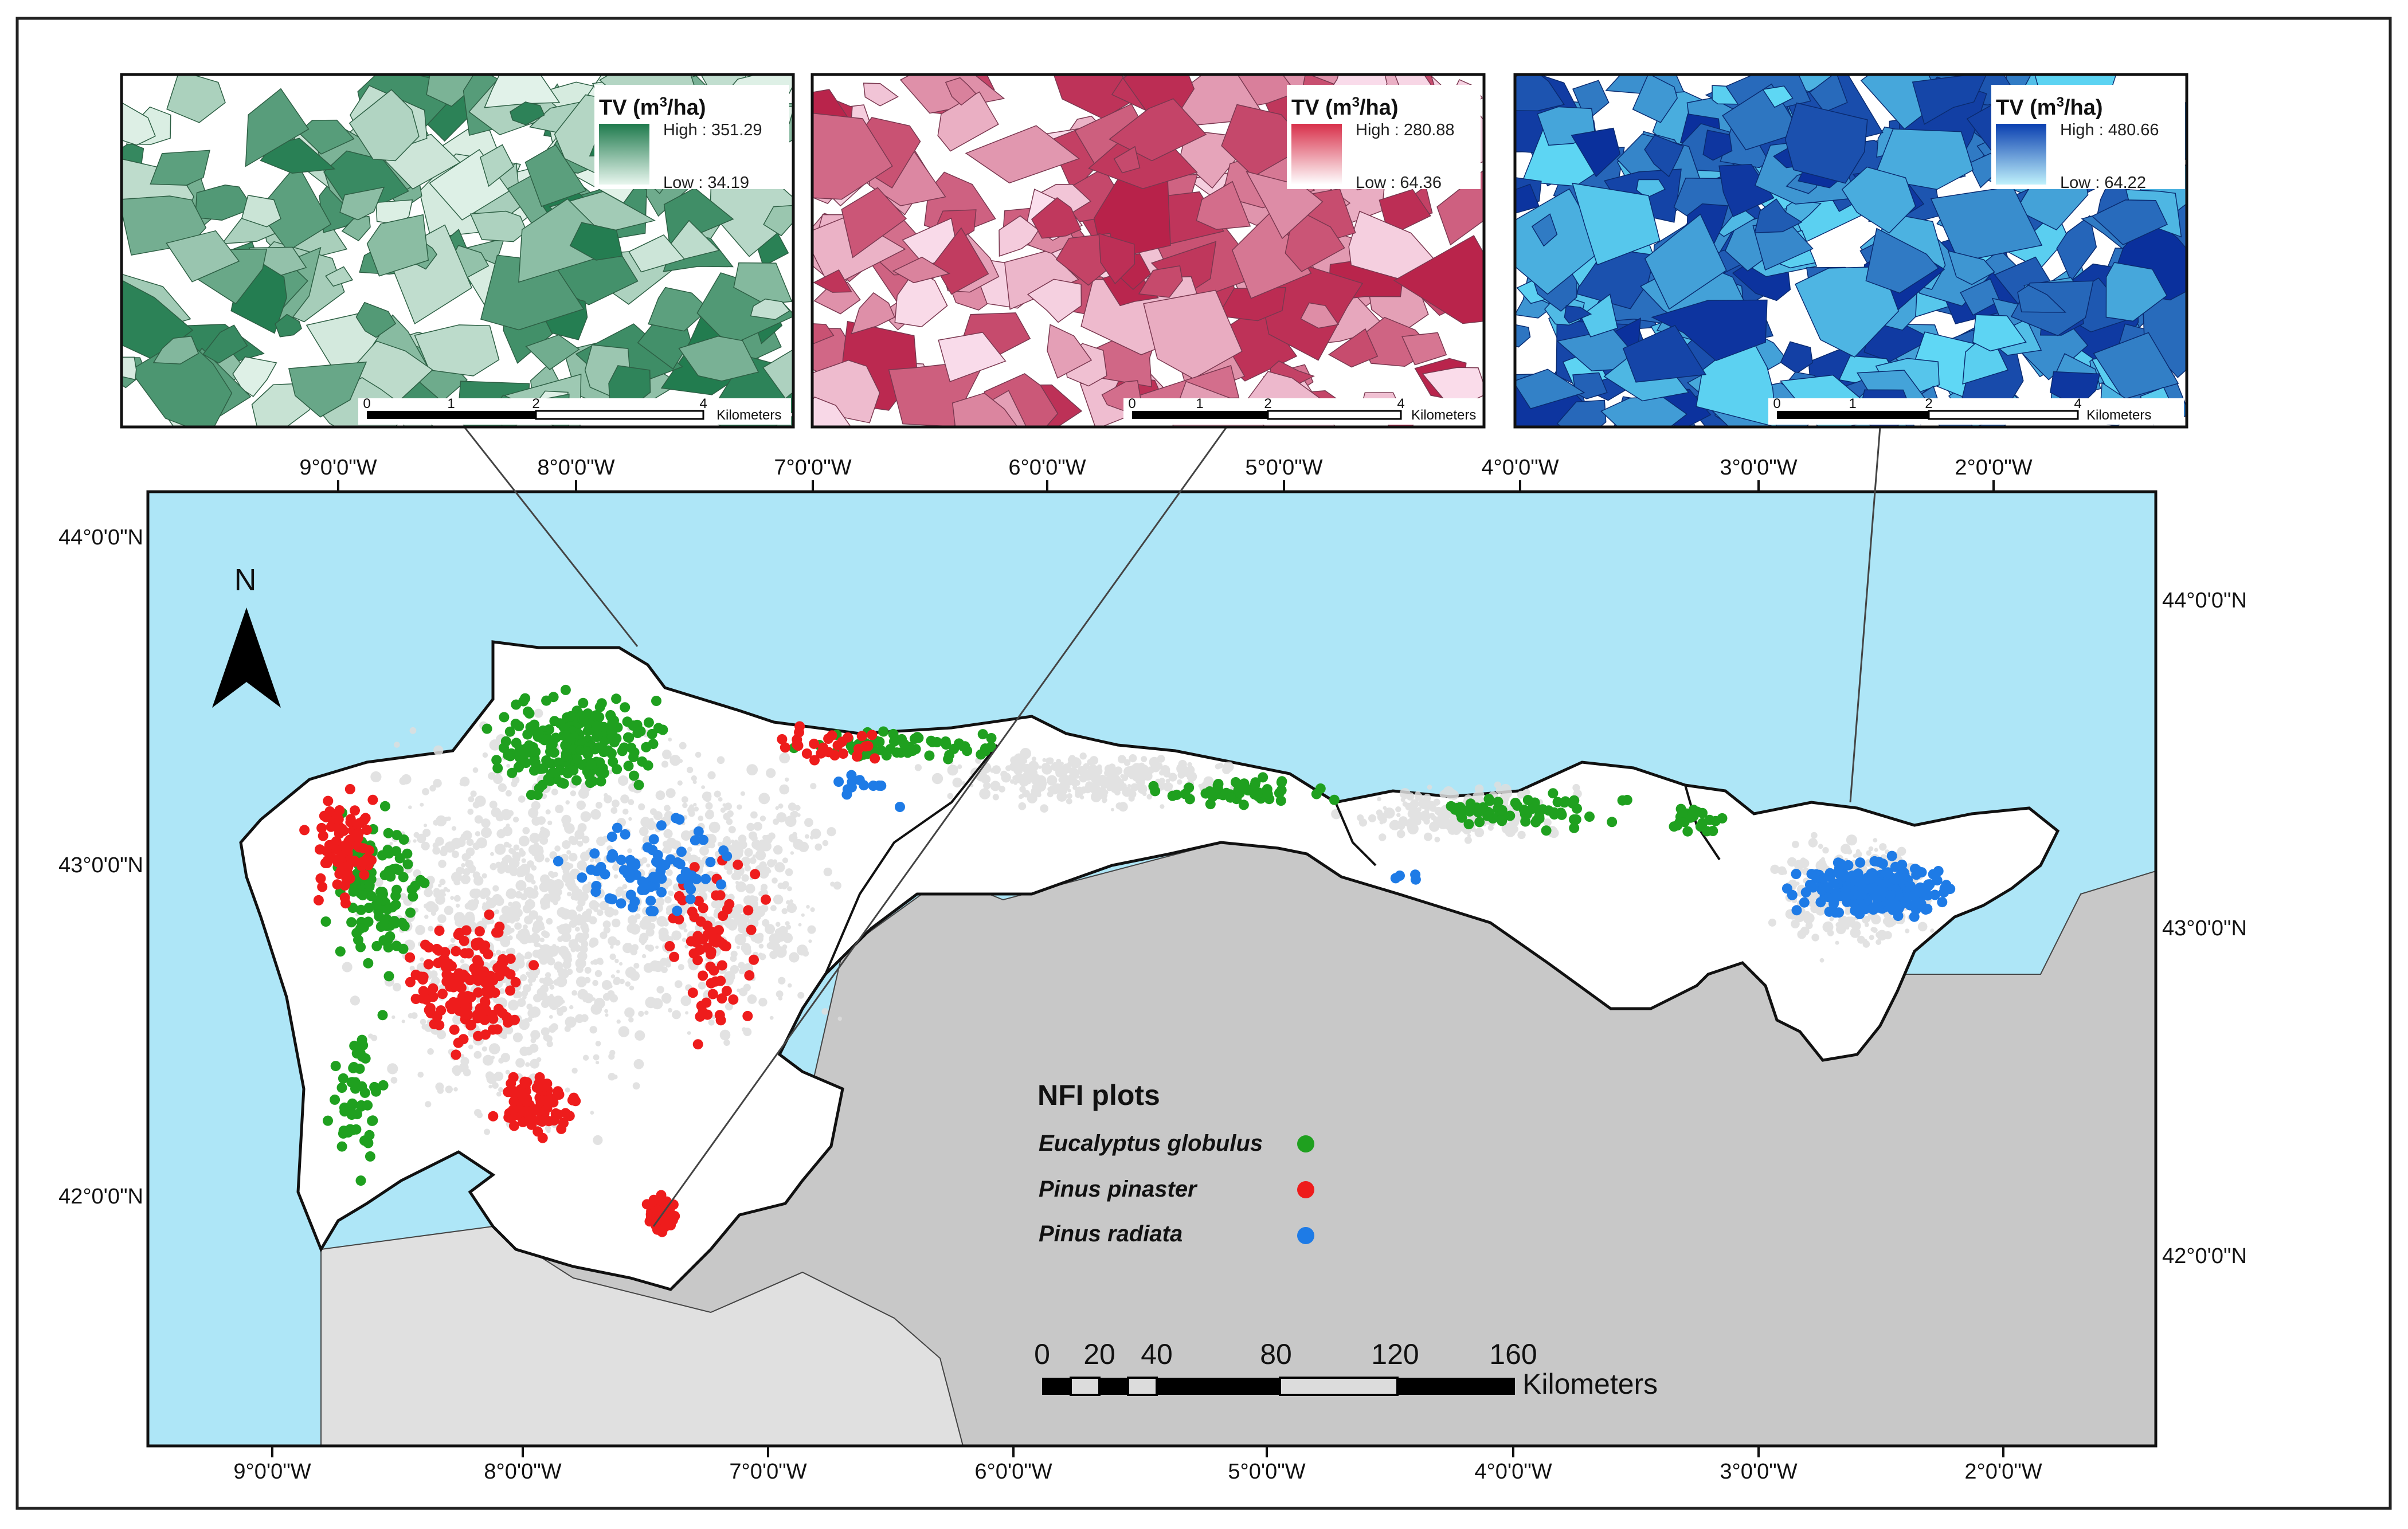 This screenshot has height=1529, width=2408. Describe the element at coordinates (1042, 1354) in the screenshot. I see `scale-bar-tick: 0` at that location.